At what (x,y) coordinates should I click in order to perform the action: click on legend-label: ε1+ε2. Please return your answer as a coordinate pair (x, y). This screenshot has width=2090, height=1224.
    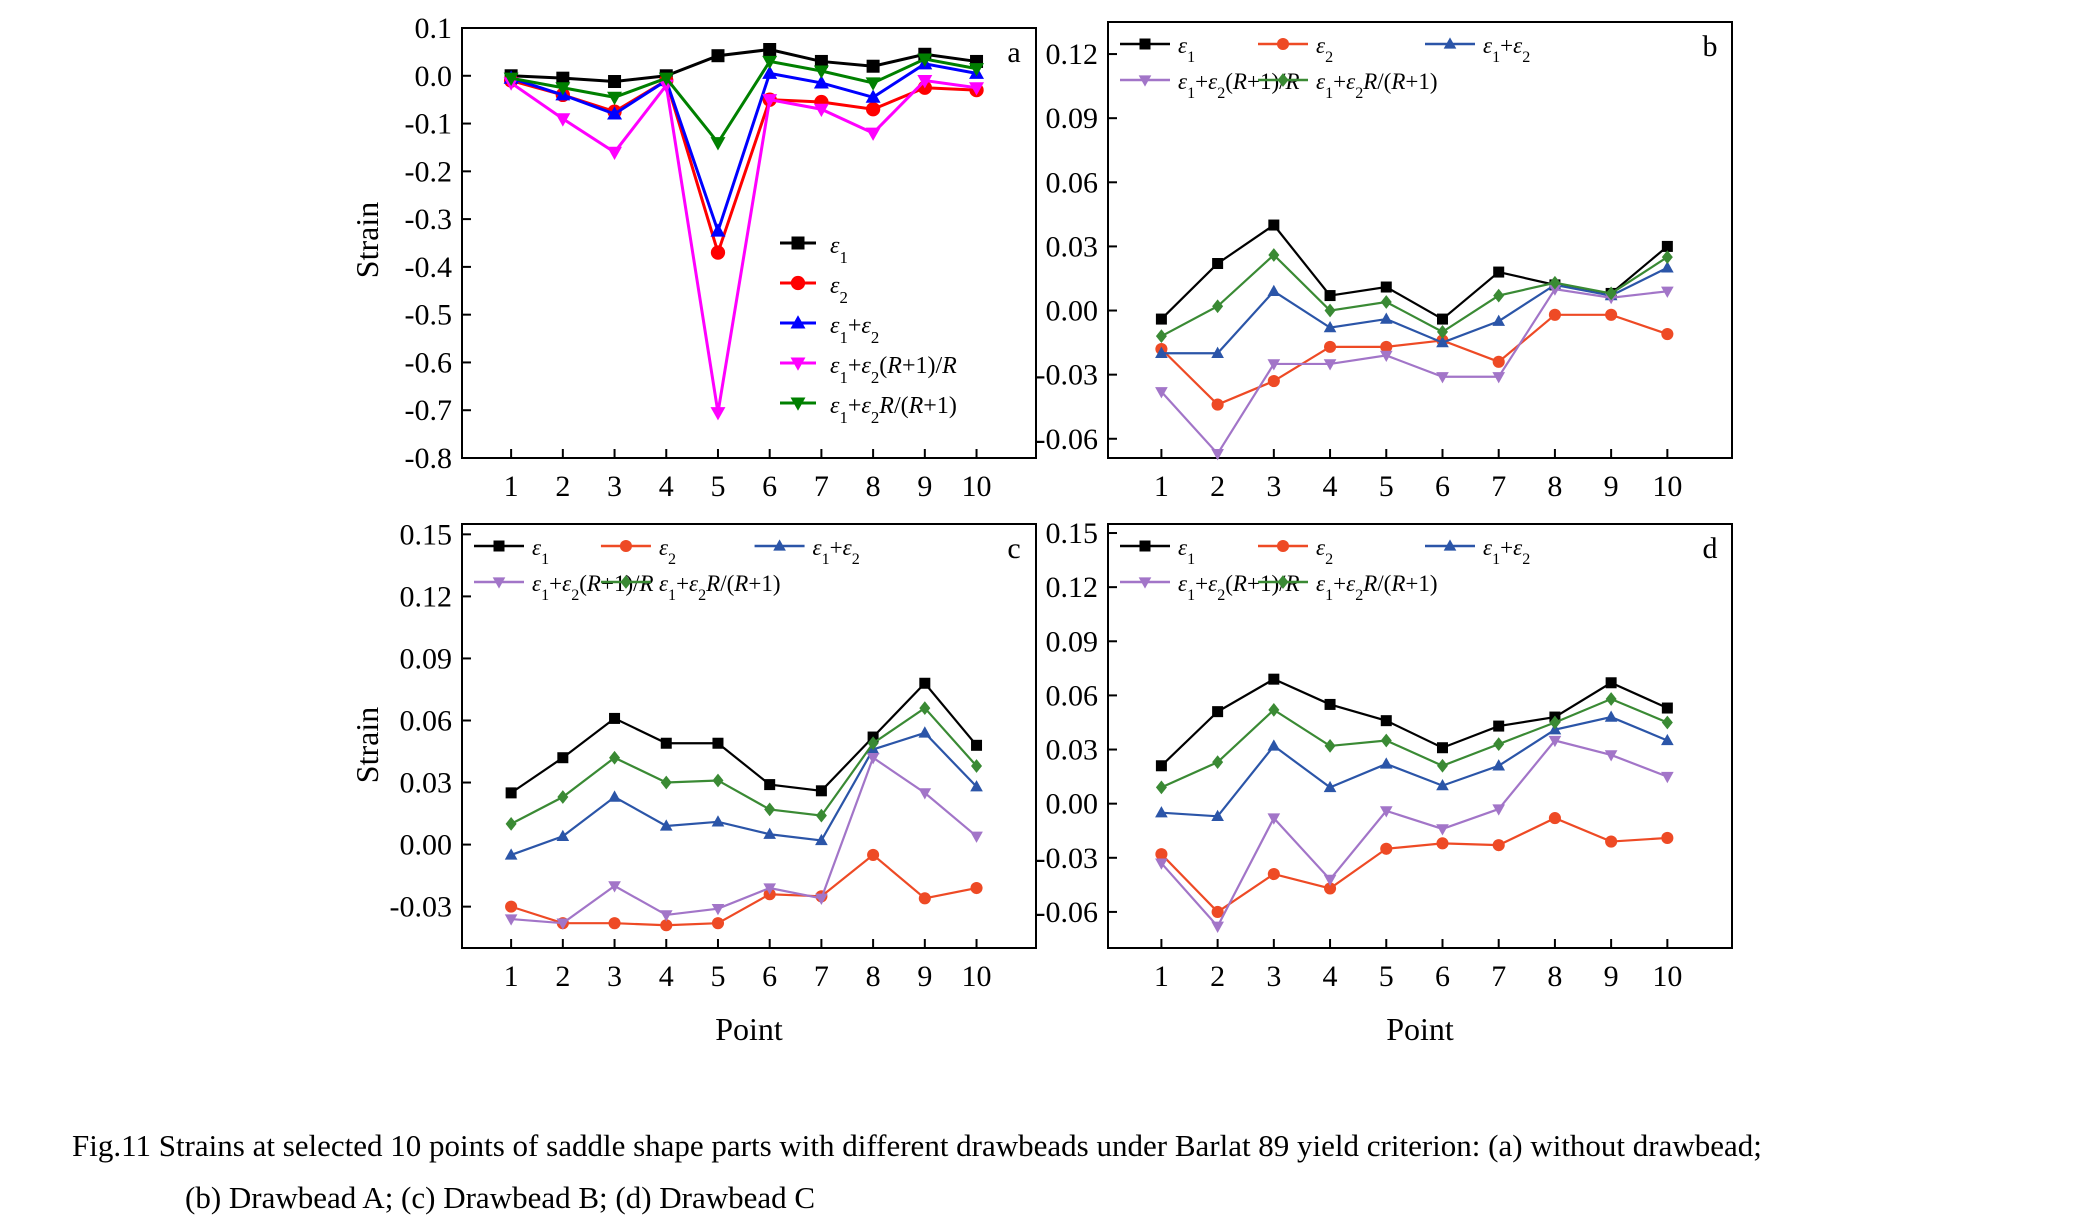
    Looking at the image, I should click on (1506, 49).